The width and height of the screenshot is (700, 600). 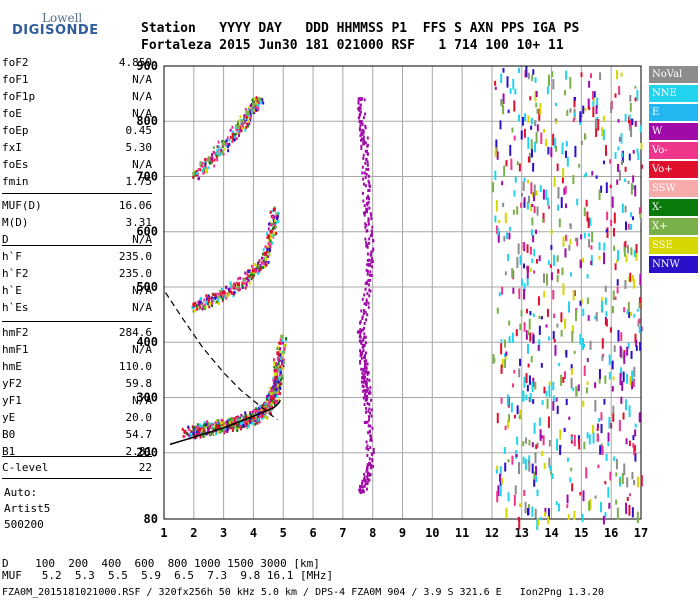 What do you see at coordinates (135, 366) in the screenshot?
I see `param-value: 110.0` at bounding box center [135, 366].